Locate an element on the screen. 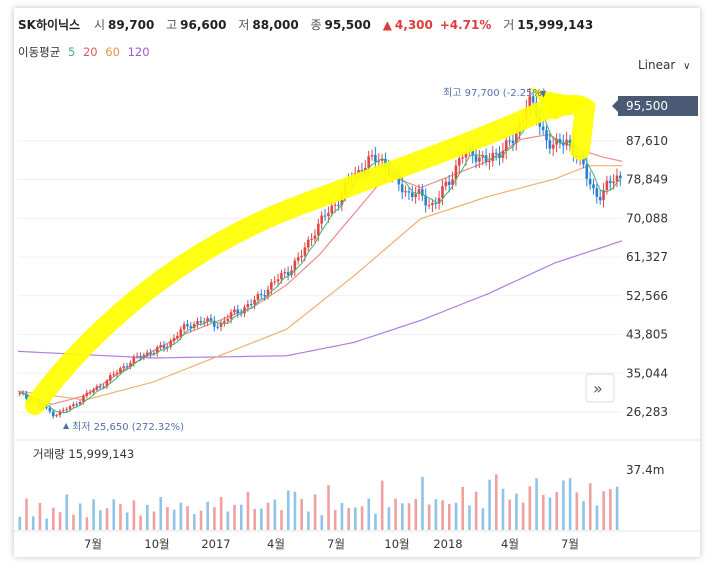 This screenshot has height=569, width=718. ma60-label: 60 is located at coordinates (112, 52).